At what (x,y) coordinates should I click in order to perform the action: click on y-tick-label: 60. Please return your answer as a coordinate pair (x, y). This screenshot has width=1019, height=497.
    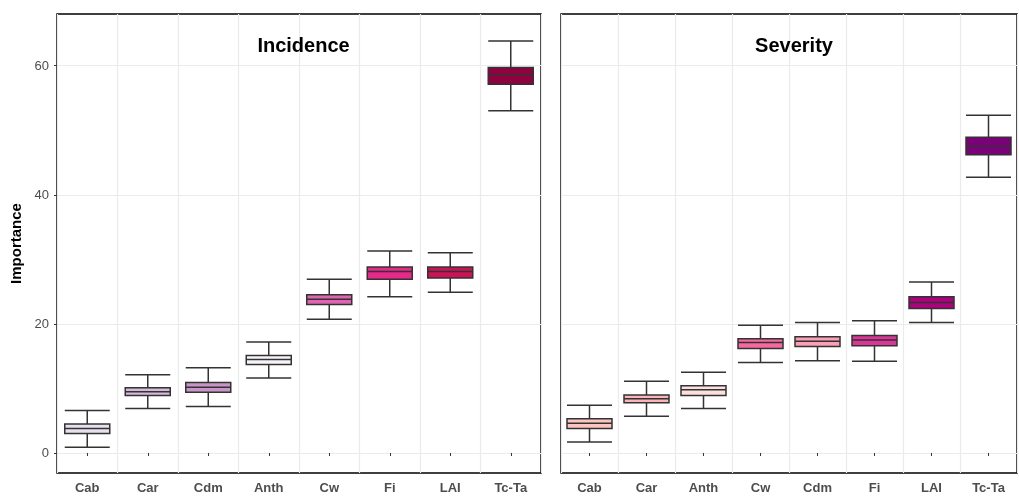
    Looking at the image, I should click on (41, 66).